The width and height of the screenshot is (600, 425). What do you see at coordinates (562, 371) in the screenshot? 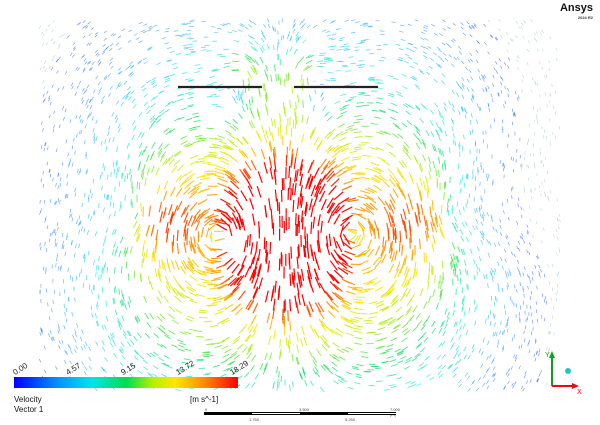
I see `axis-triad: Y X` at bounding box center [562, 371].